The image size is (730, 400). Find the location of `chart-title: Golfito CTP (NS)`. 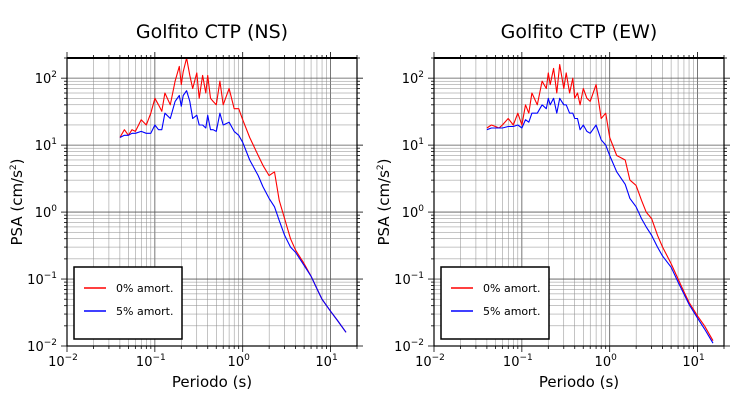

chart-title: Golfito CTP (NS) is located at coordinates (212, 32).